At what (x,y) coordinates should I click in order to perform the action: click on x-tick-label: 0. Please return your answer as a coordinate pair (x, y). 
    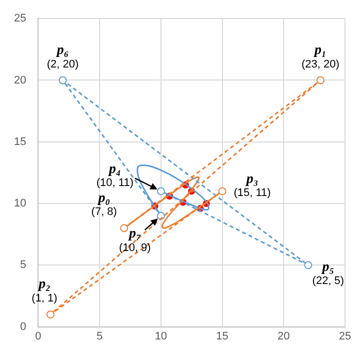
    Looking at the image, I should click on (38, 336).